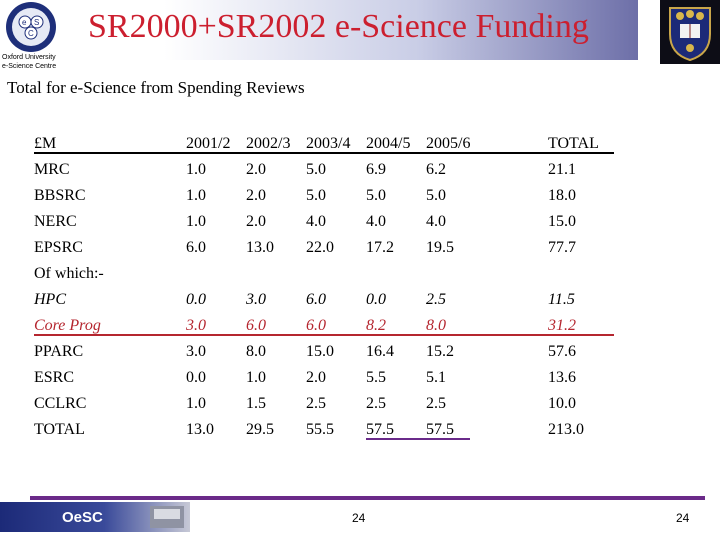  I want to click on row-label: HPC, so click(50, 299).